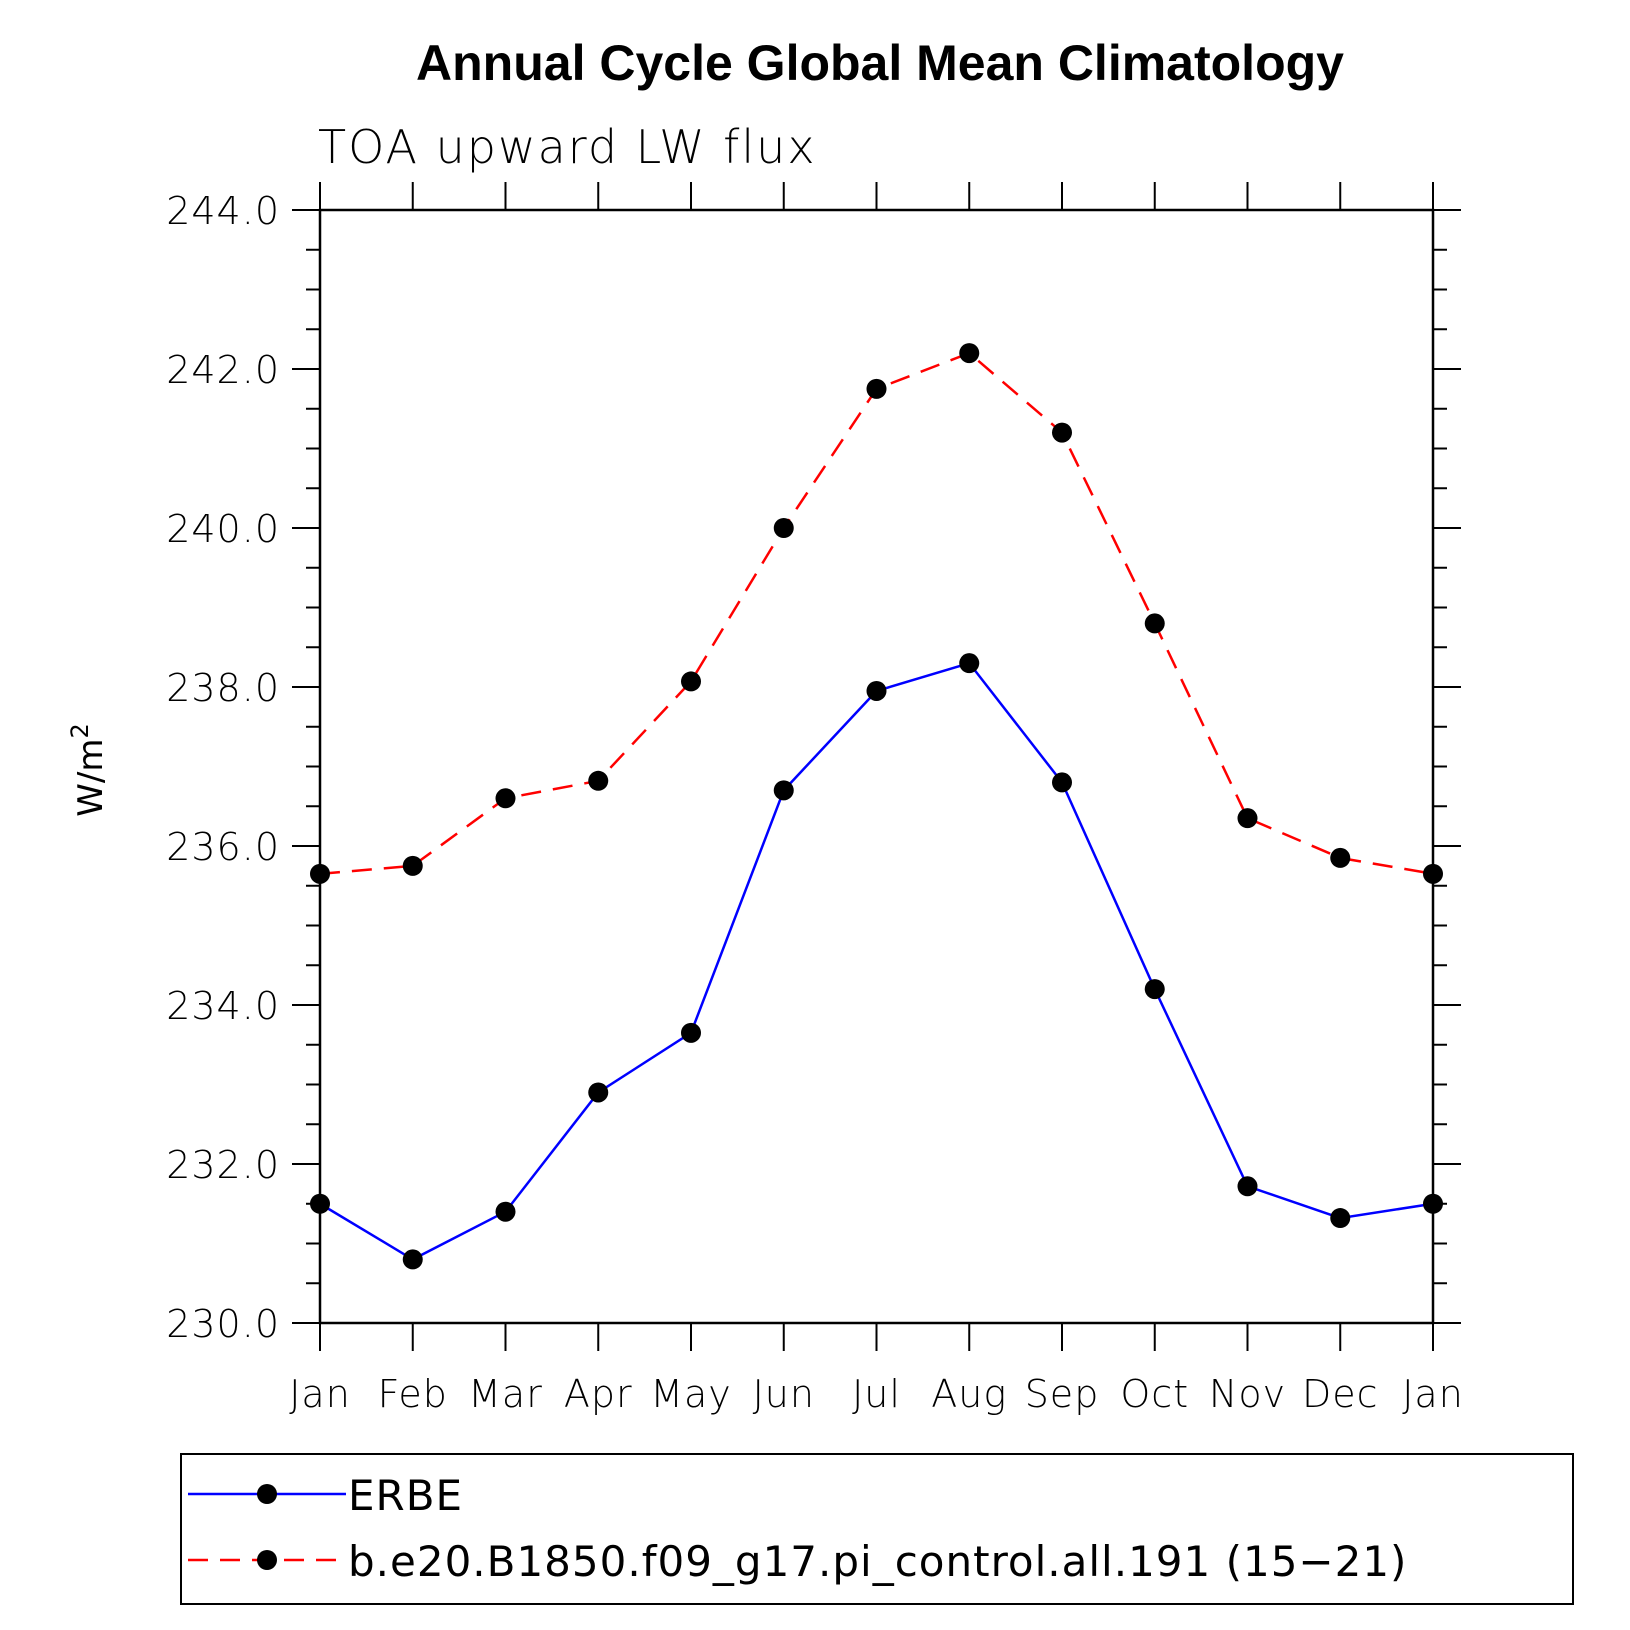  What do you see at coordinates (223, 529) in the screenshot?
I see `y-tick-label: 240.0` at bounding box center [223, 529].